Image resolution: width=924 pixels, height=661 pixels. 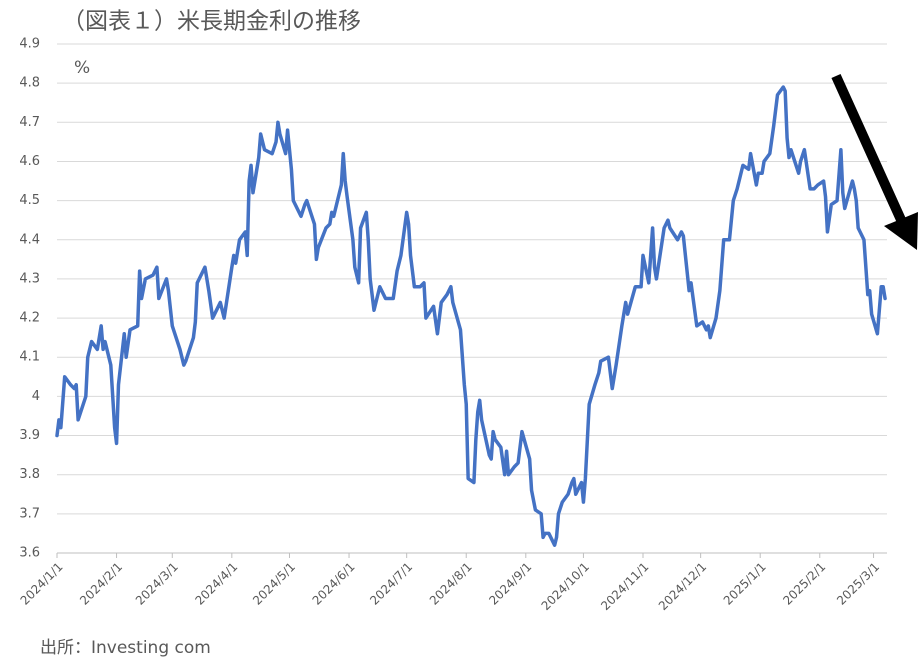 What do you see at coordinates (745, 584) in the screenshot?
I see `x-tick-label: 2025/1/1` at bounding box center [745, 584].